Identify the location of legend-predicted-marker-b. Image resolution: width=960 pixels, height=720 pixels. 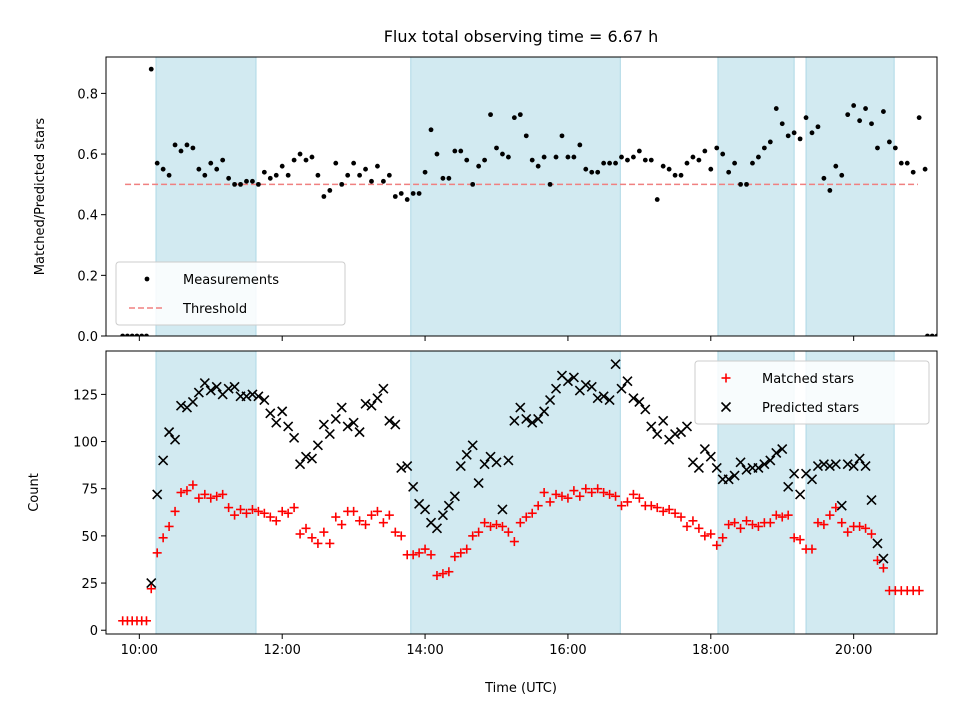
(726, 407).